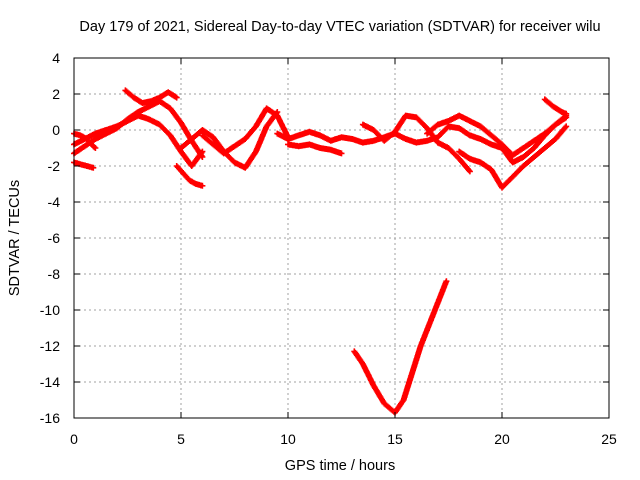  Describe the element at coordinates (56, 58) in the screenshot. I see `y-tick-label: 4` at that location.